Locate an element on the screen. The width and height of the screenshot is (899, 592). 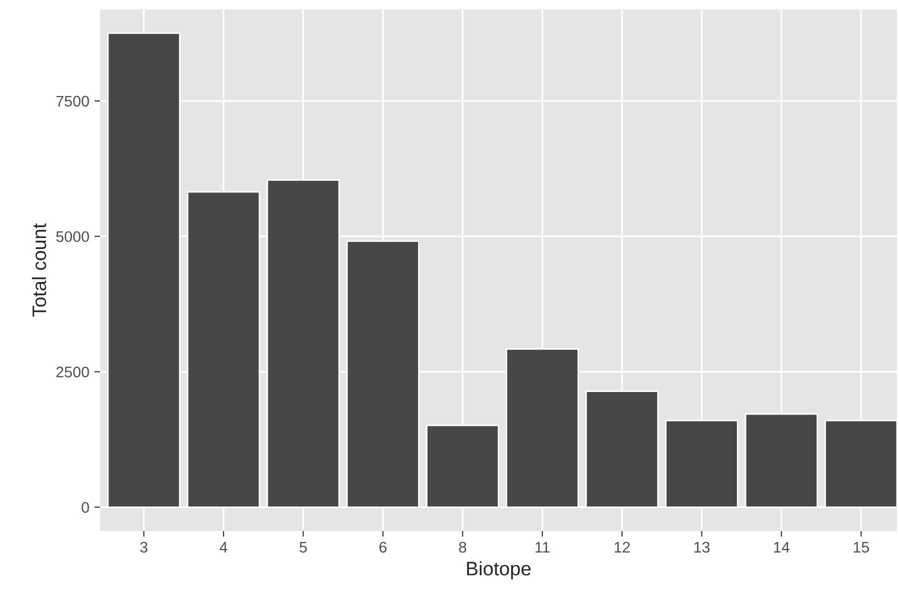
x-tick-label: 15 is located at coordinates (861, 547).